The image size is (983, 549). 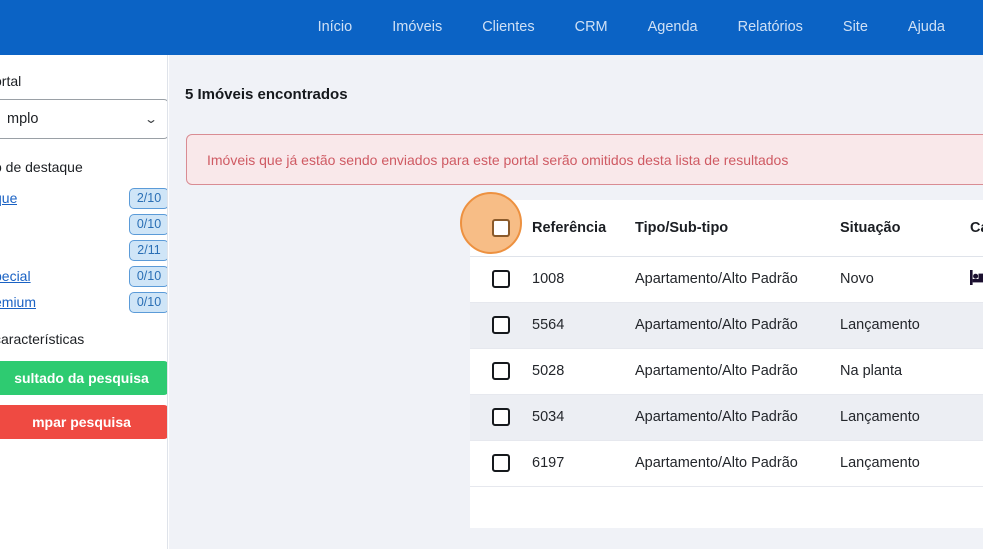 I want to click on select-all-checkbox, so click(x=501, y=227).